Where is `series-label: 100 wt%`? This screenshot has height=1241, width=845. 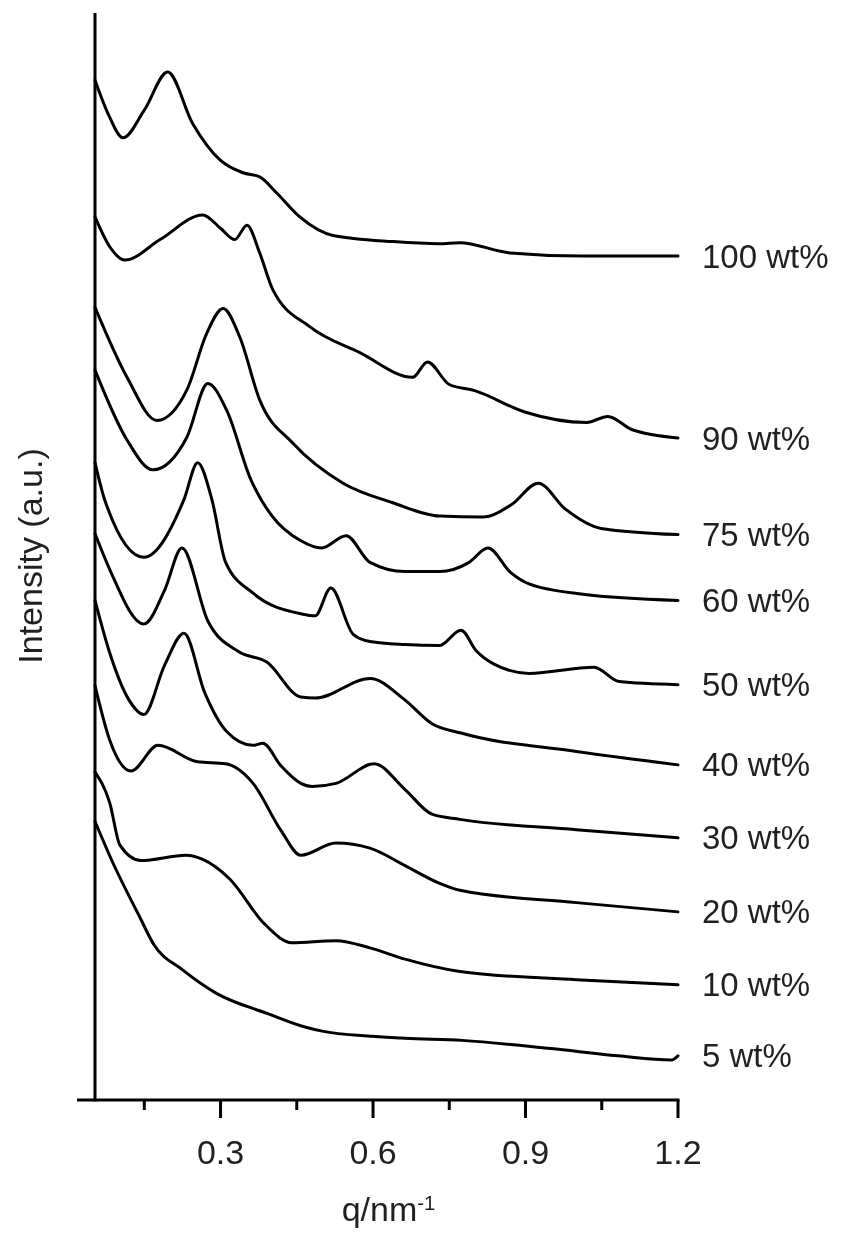
series-label: 100 wt% is located at coordinates (765, 256).